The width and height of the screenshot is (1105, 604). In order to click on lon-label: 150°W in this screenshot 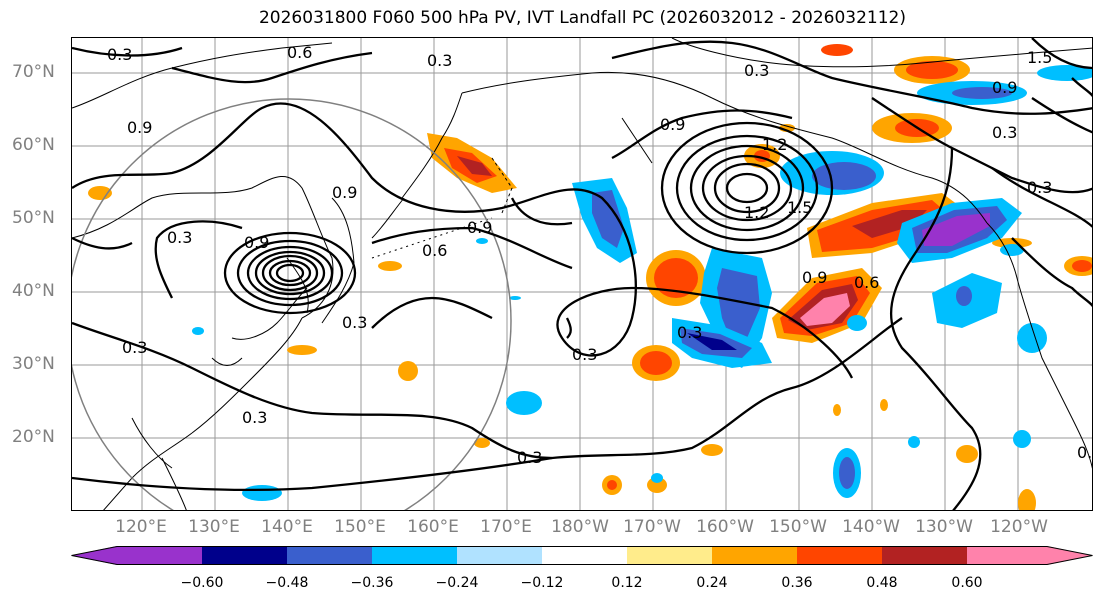, I will do `click(798, 527)`.